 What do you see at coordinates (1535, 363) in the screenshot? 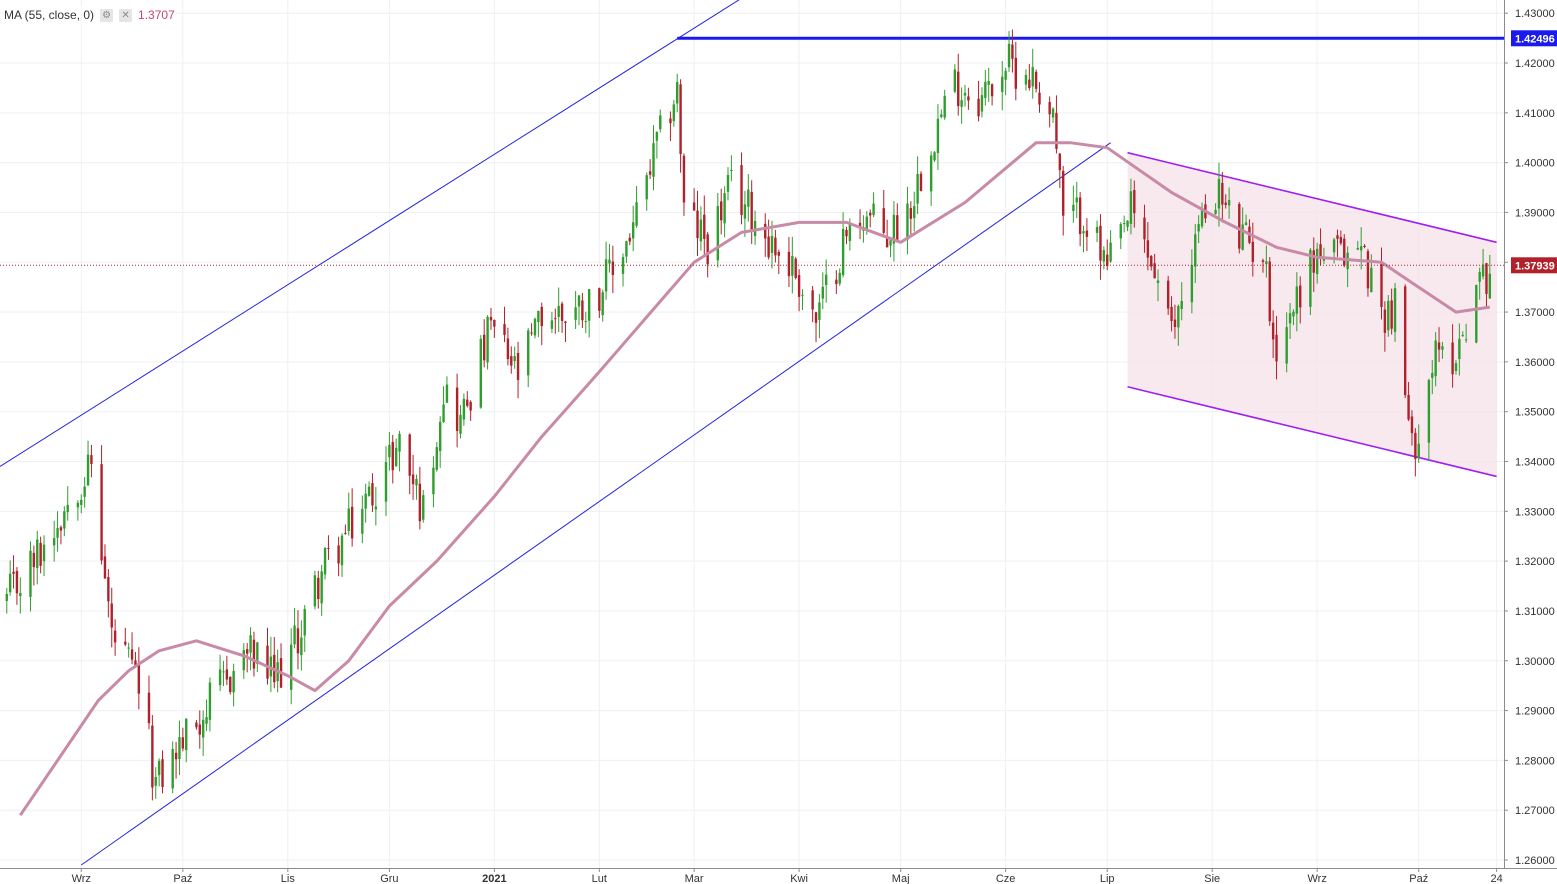
I see `price-tick-label: 1.36000` at bounding box center [1535, 363].